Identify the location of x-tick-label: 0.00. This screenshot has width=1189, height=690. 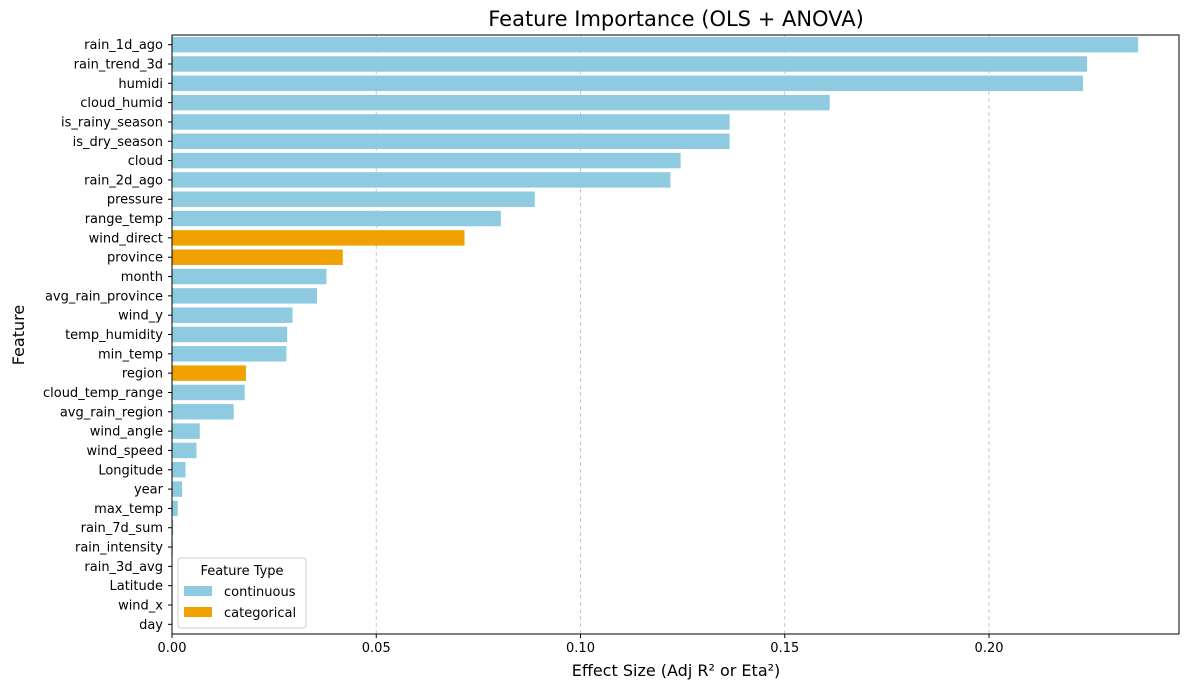
(172, 648).